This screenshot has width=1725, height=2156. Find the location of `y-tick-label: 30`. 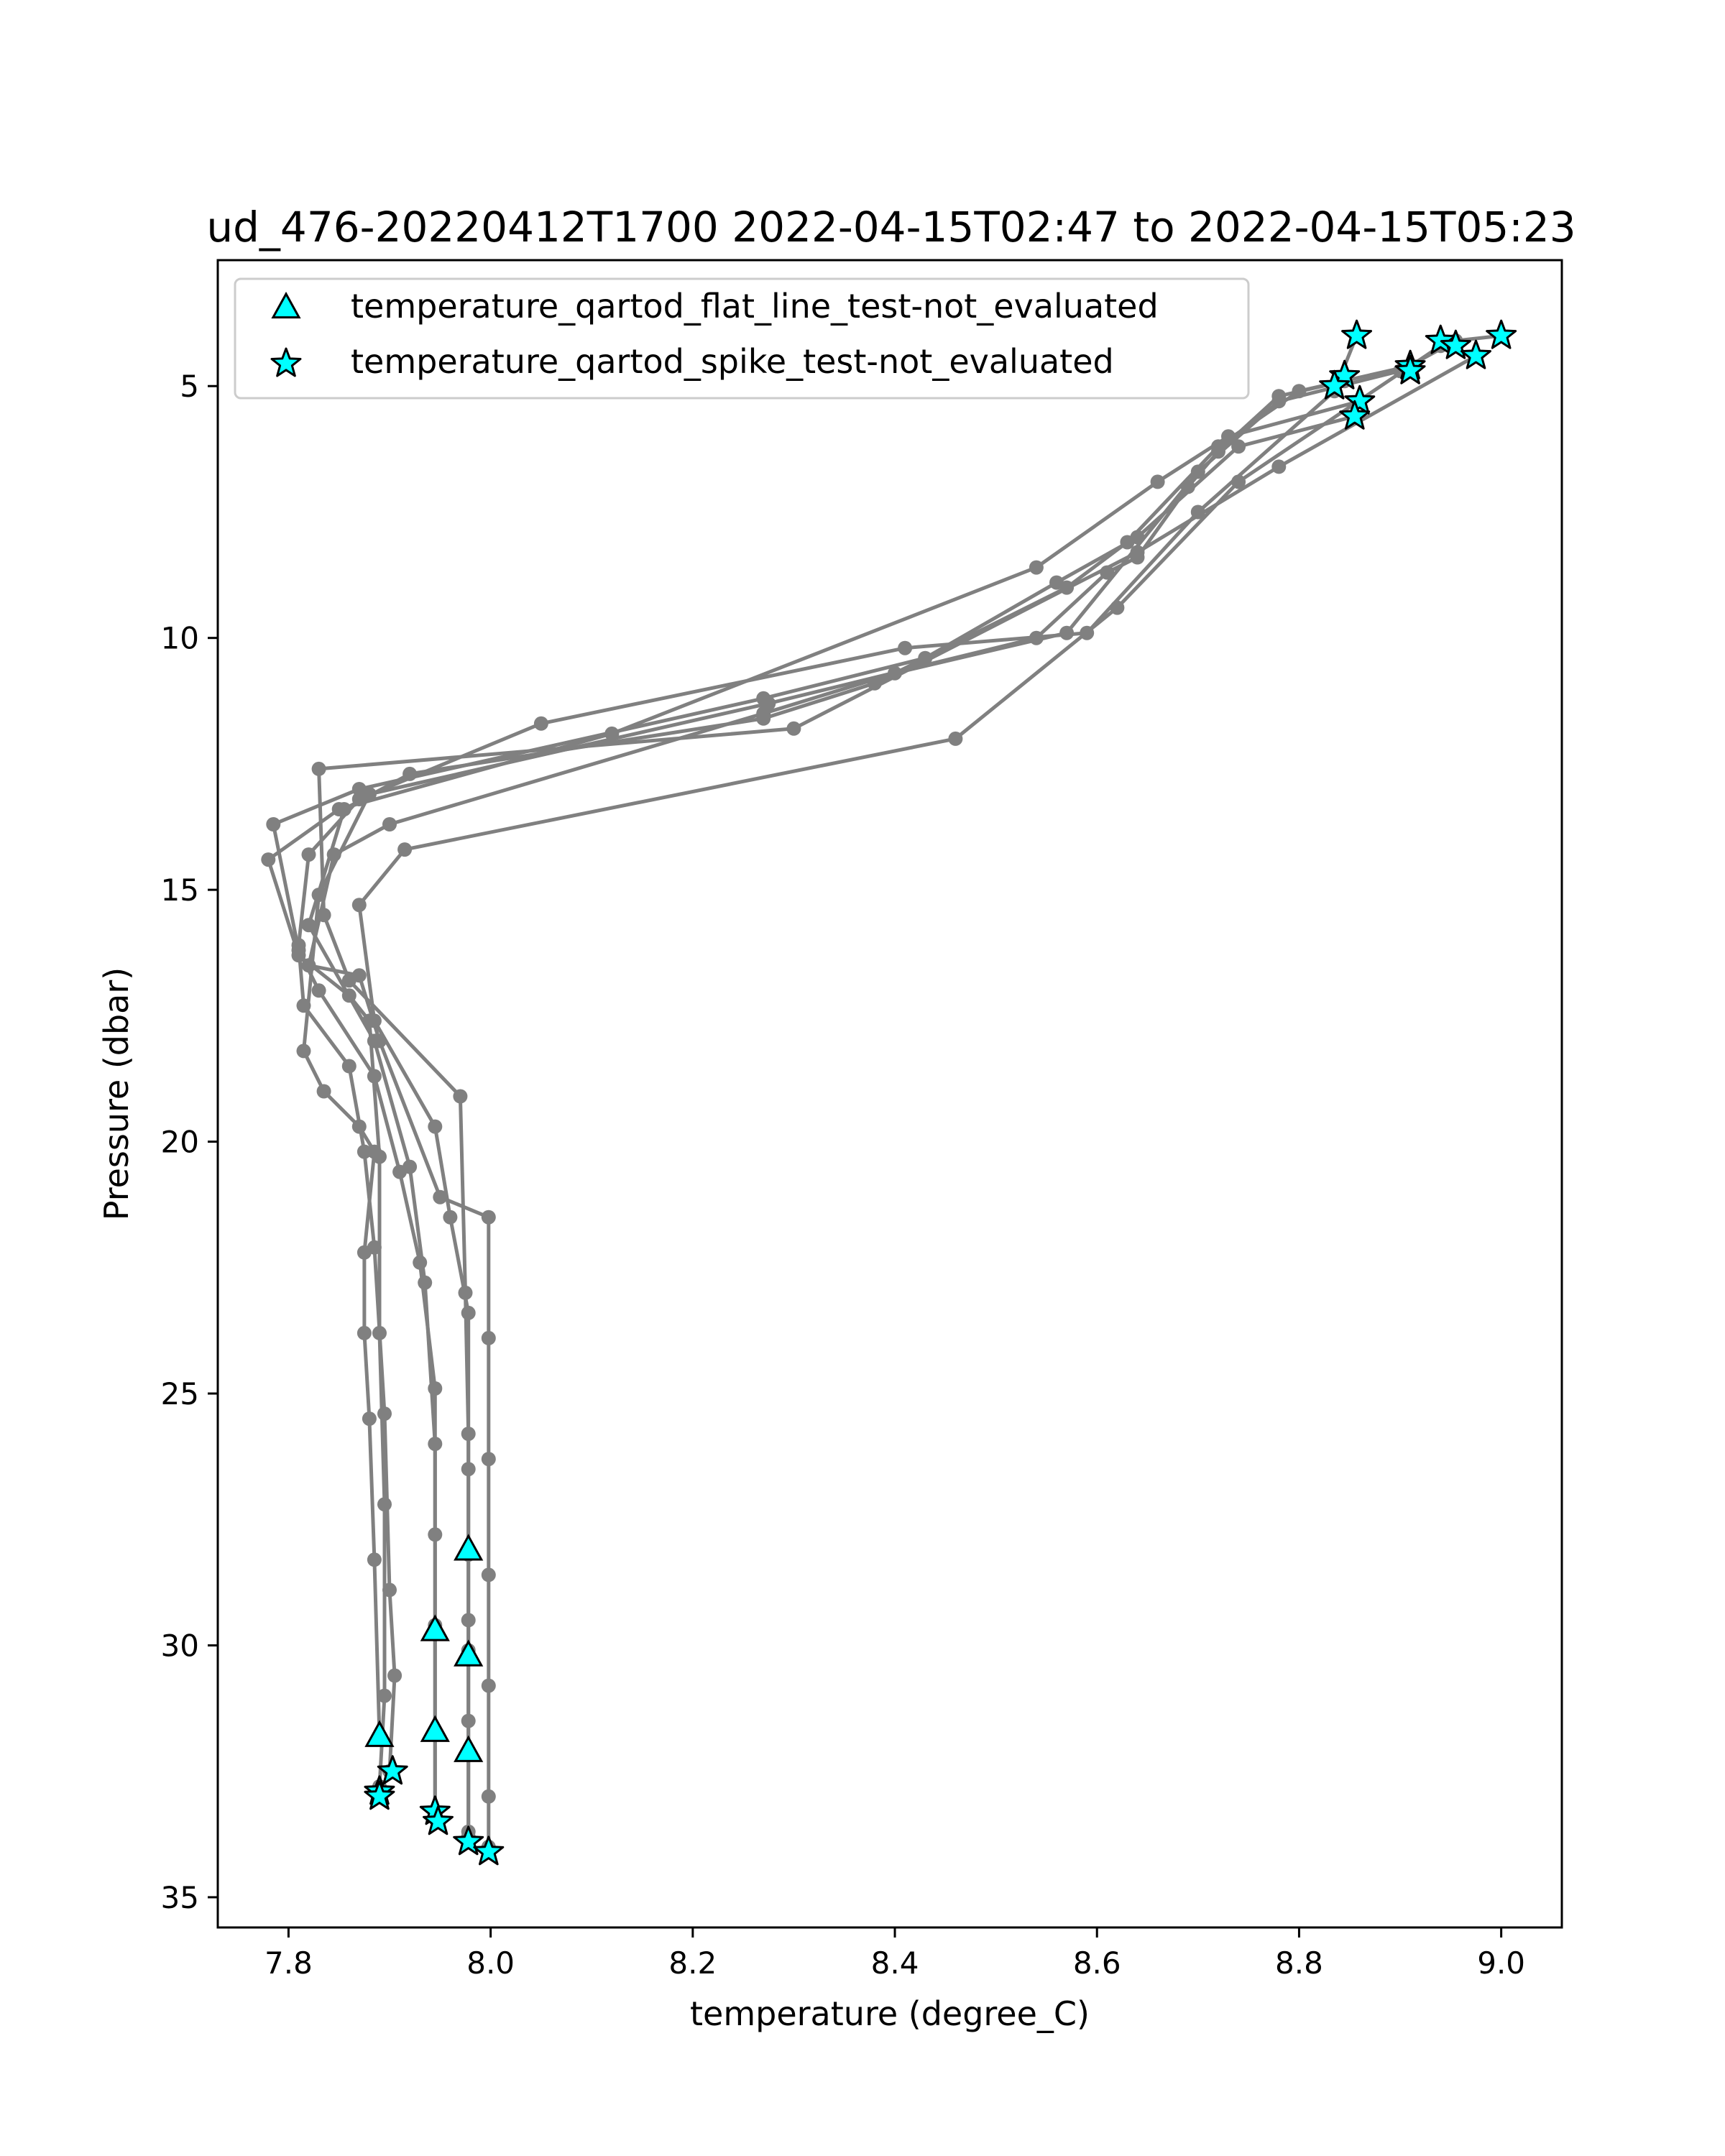

y-tick-label: 30 is located at coordinates (180, 1645).